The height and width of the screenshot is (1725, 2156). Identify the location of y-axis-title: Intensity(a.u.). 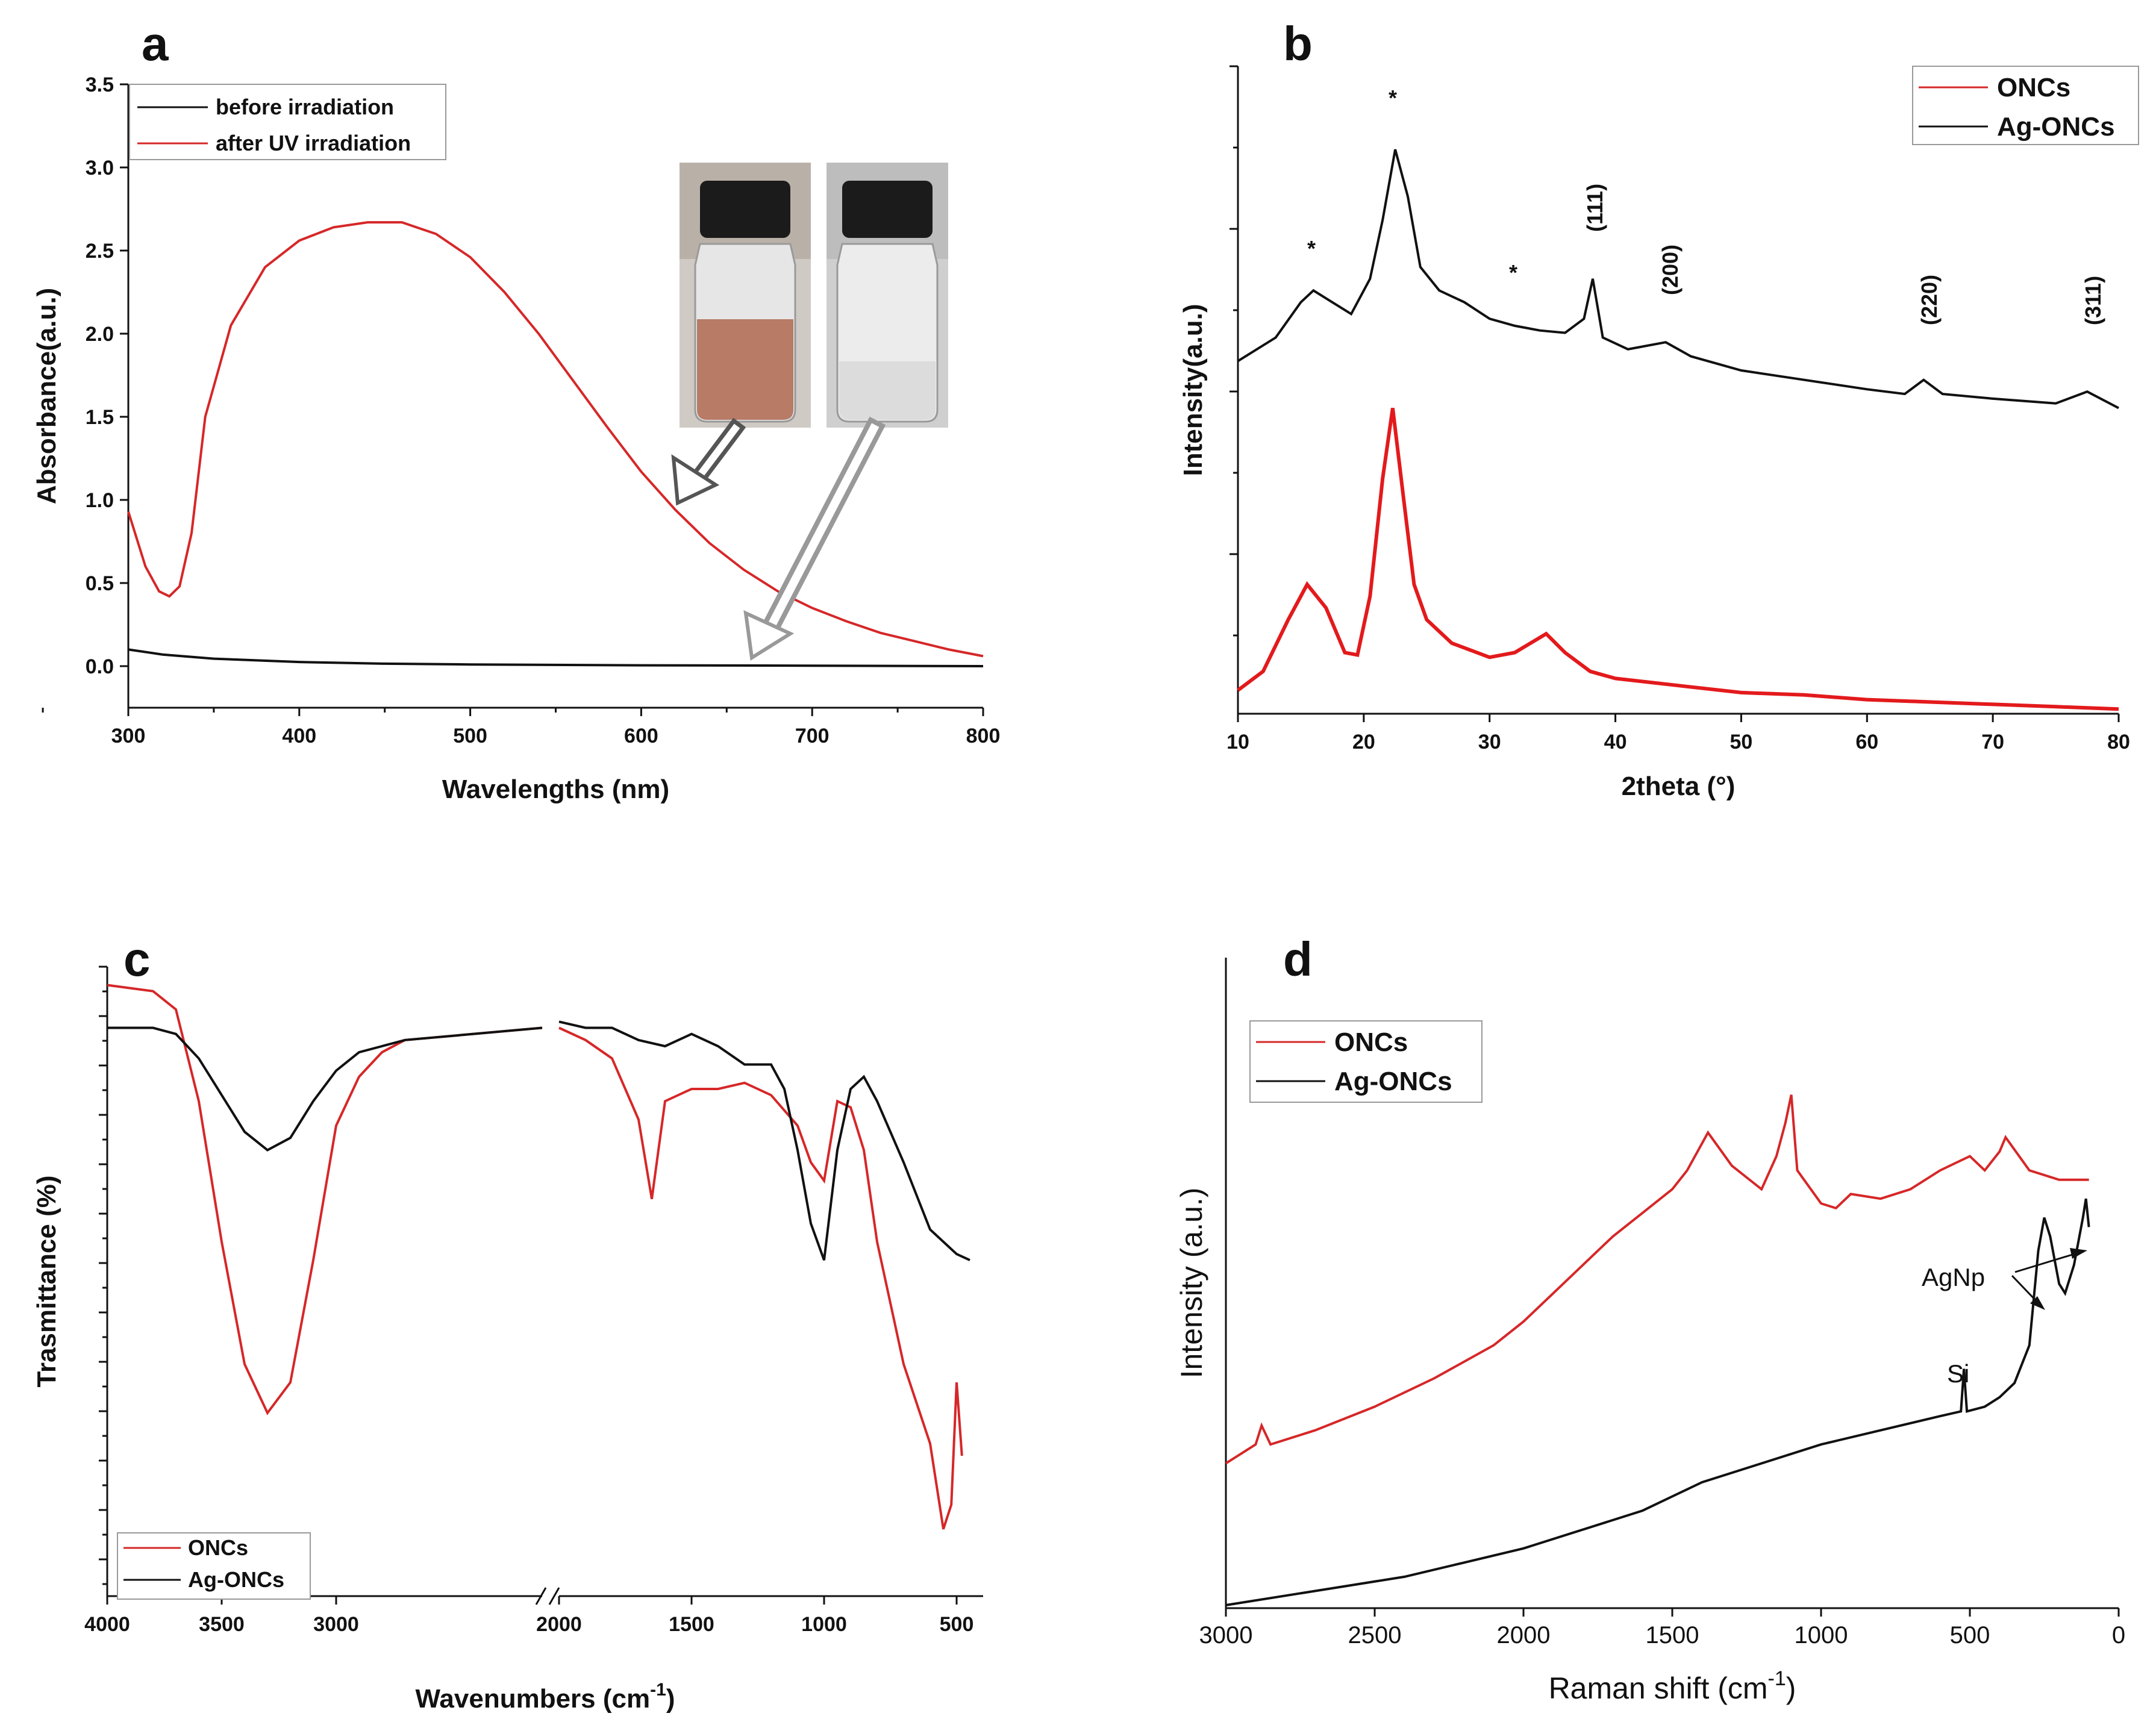
(1193, 390).